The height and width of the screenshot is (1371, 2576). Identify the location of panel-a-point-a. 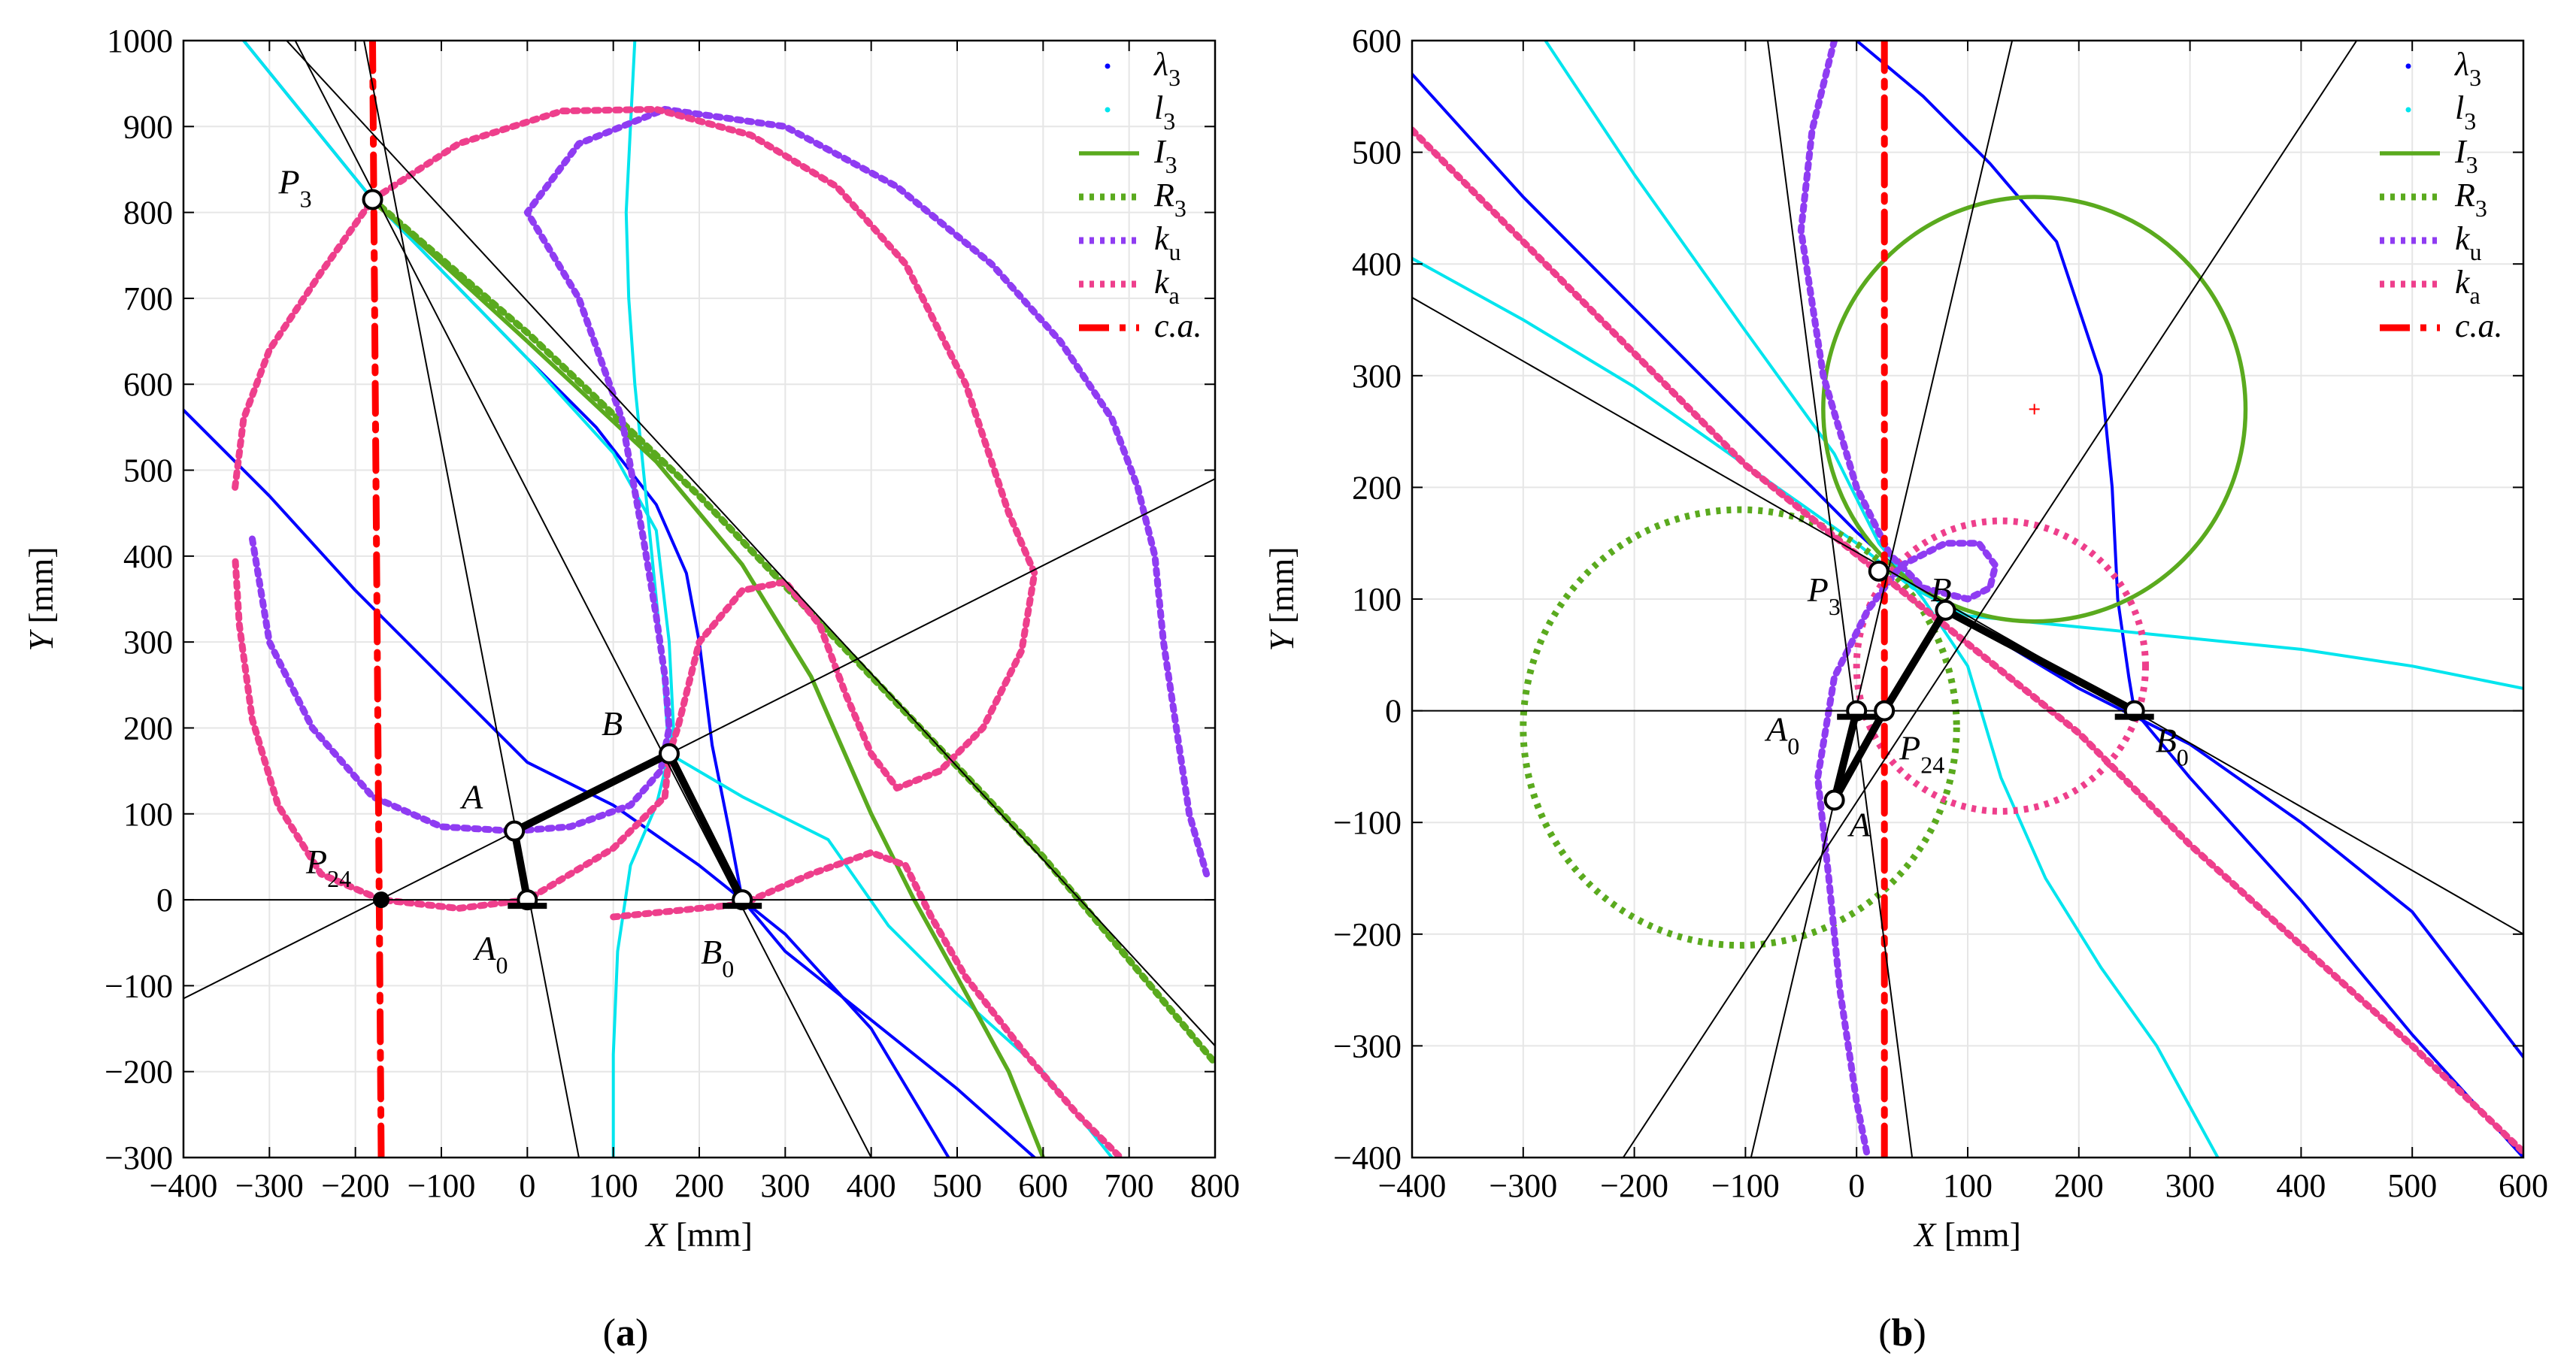
(515, 831).